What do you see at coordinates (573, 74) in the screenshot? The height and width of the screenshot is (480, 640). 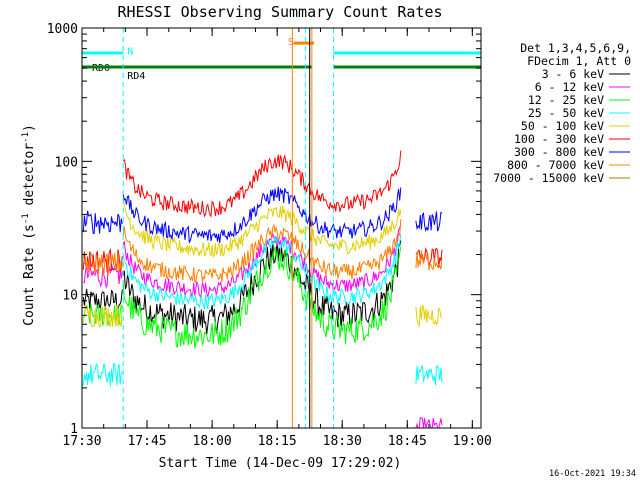 I see `legend-entry-label: 3 - 6 keV` at bounding box center [573, 74].